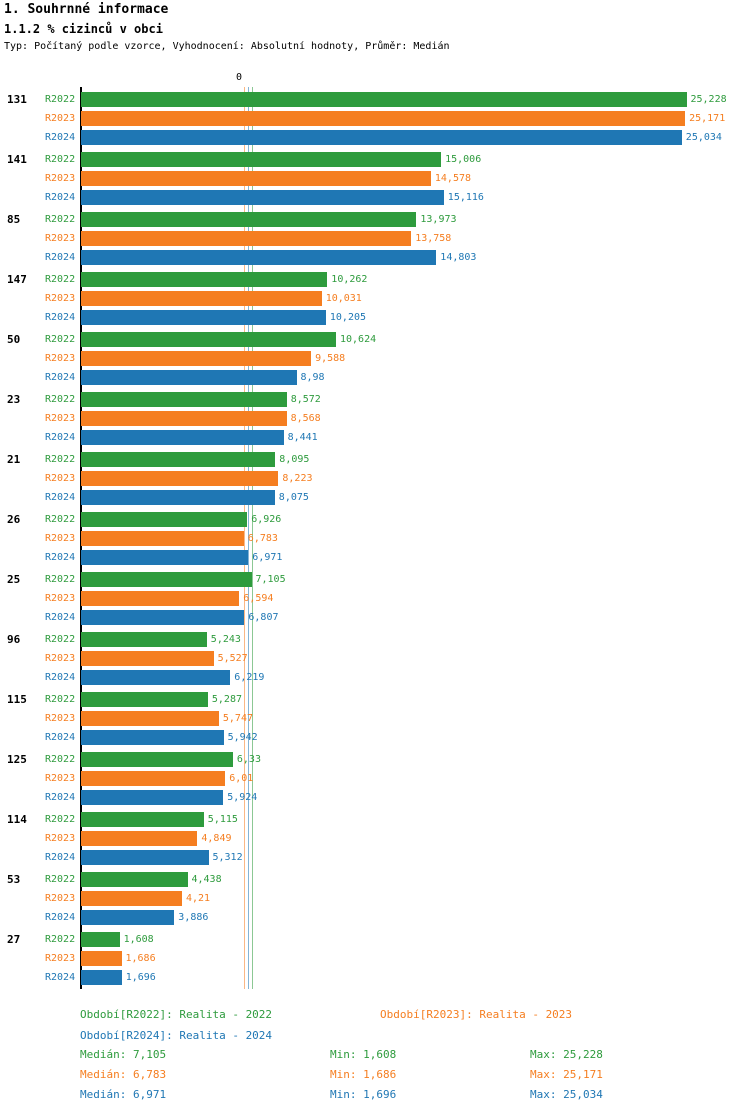 This screenshot has height=1112, width=750. What do you see at coordinates (14, 519) in the screenshot?
I see `group-label: 26` at bounding box center [14, 519].